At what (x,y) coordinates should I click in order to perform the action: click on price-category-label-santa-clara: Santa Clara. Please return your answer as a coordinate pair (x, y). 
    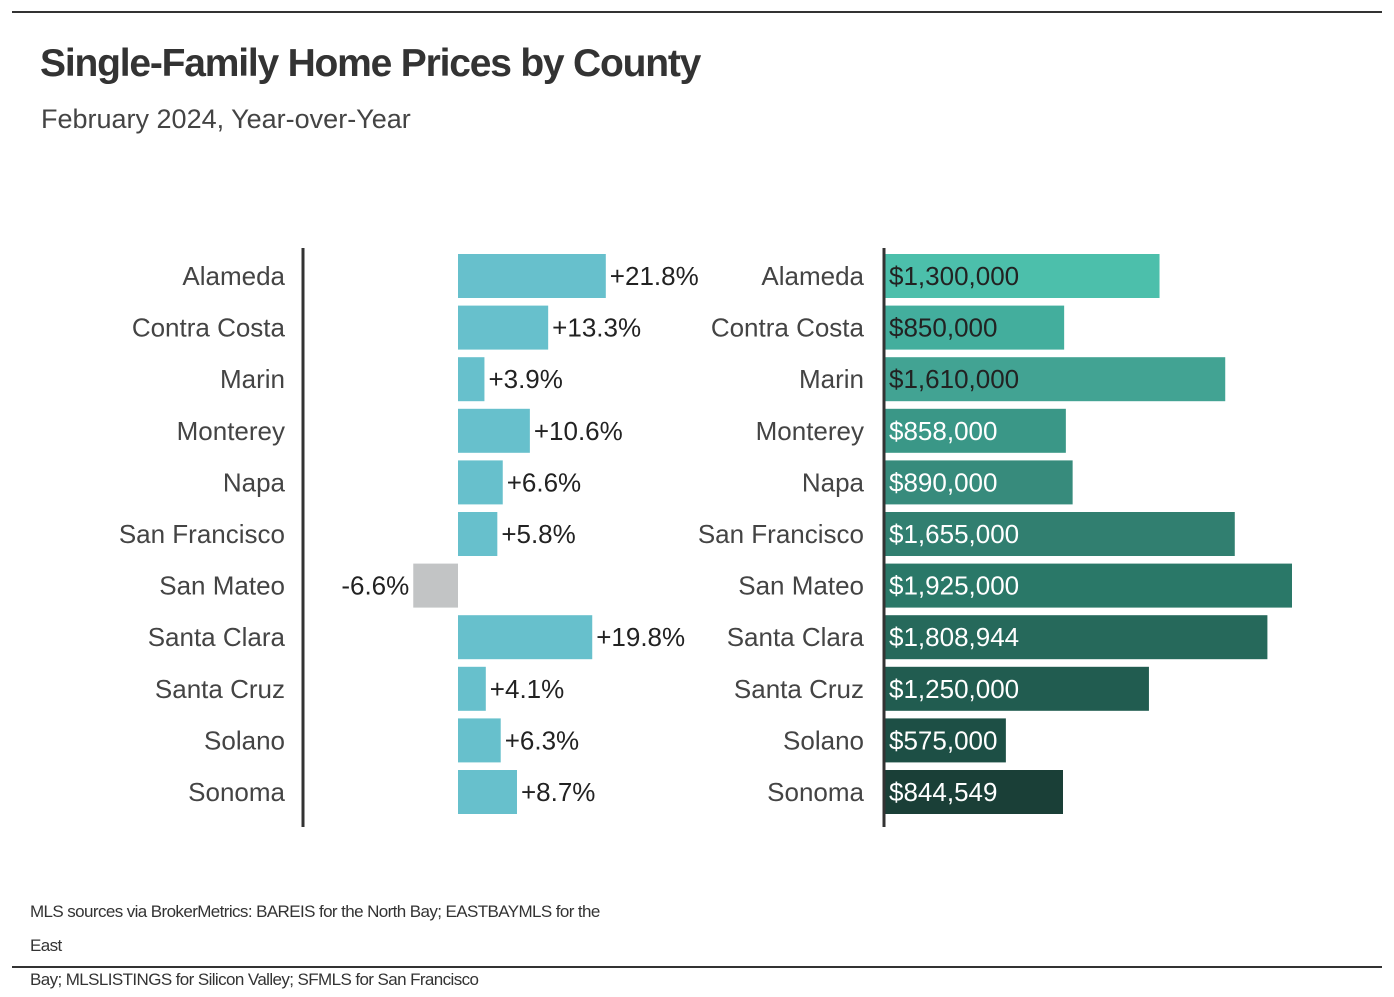
    Looking at the image, I should click on (796, 637).